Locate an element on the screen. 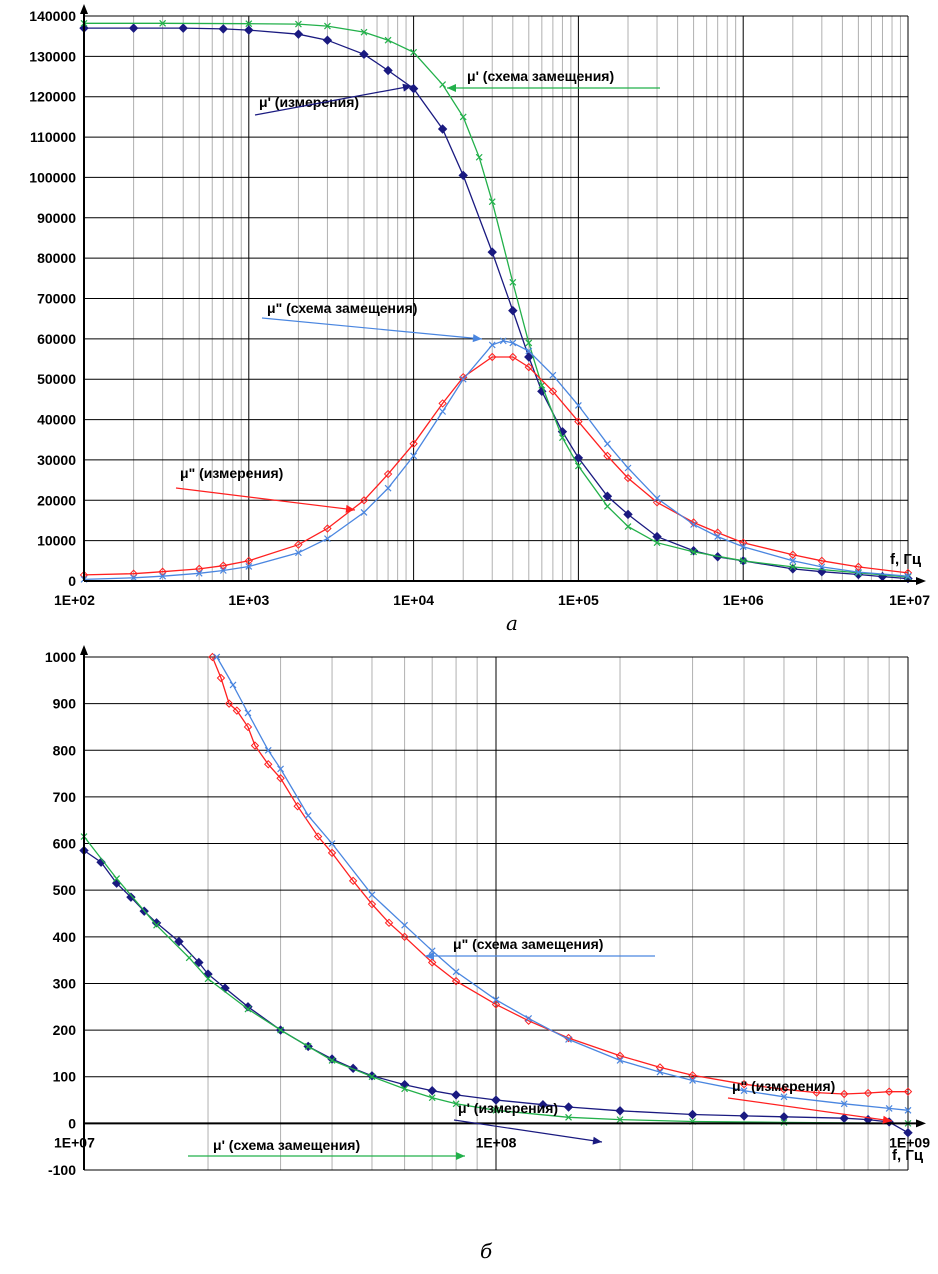 This screenshot has width=938, height=1274. y-tick-label: 20000 is located at coordinates (56, 500).